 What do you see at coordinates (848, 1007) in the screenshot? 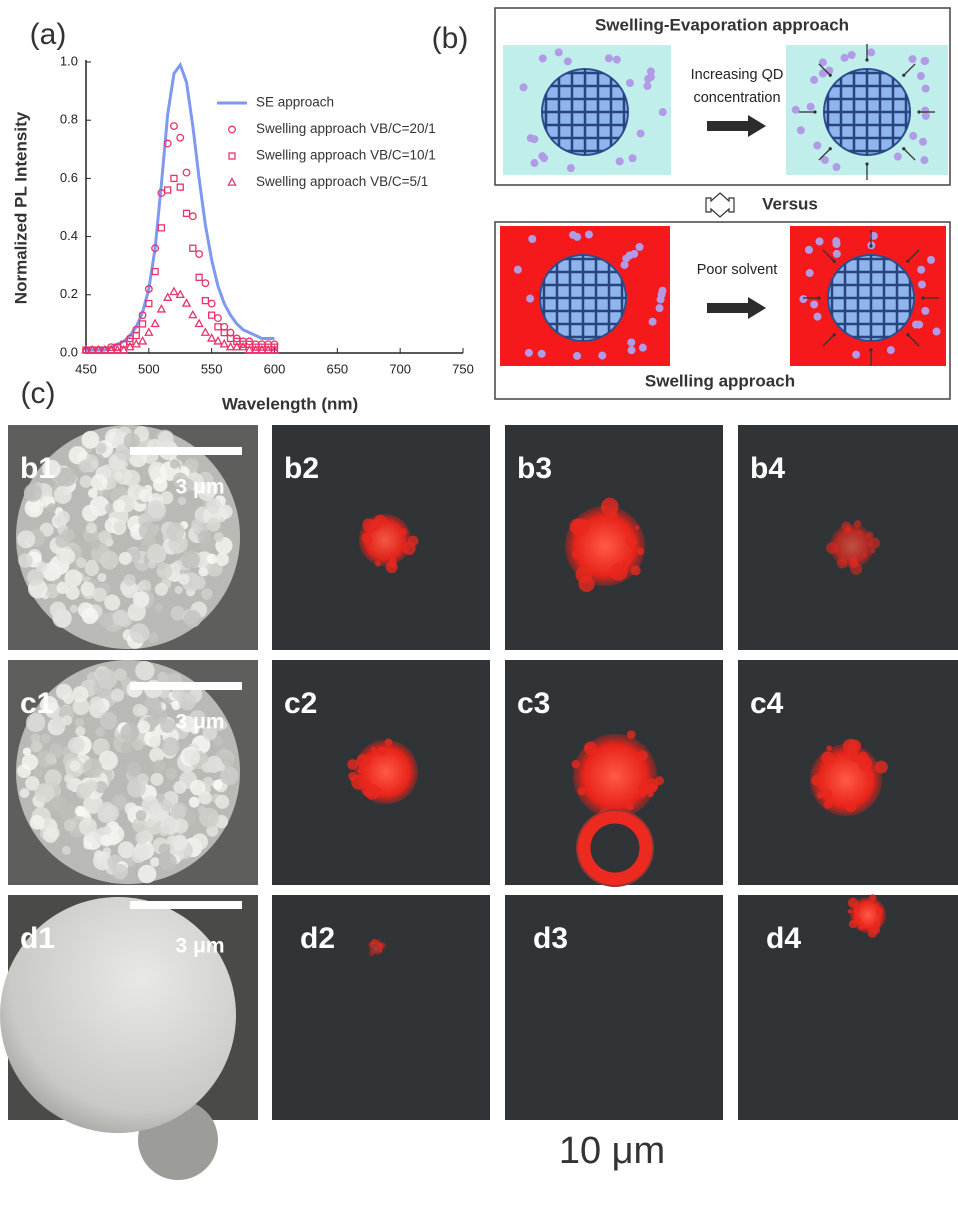
I see `fluorescence-image` at bounding box center [848, 1007].